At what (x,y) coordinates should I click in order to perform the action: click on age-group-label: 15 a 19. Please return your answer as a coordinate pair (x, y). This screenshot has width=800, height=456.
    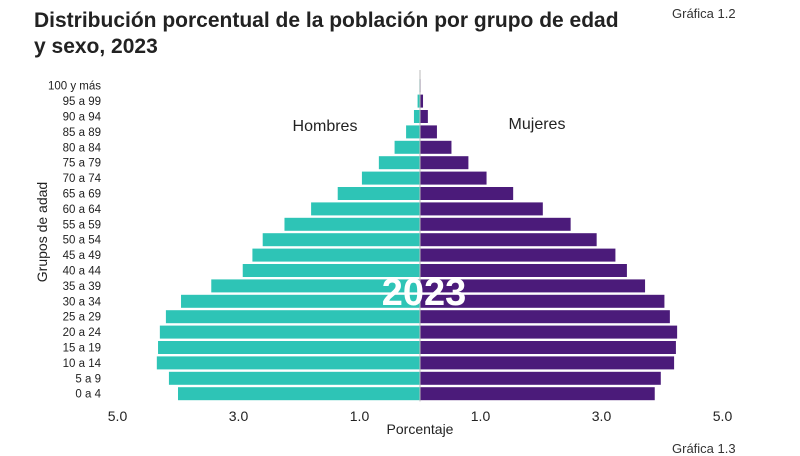
    Looking at the image, I should click on (82, 349).